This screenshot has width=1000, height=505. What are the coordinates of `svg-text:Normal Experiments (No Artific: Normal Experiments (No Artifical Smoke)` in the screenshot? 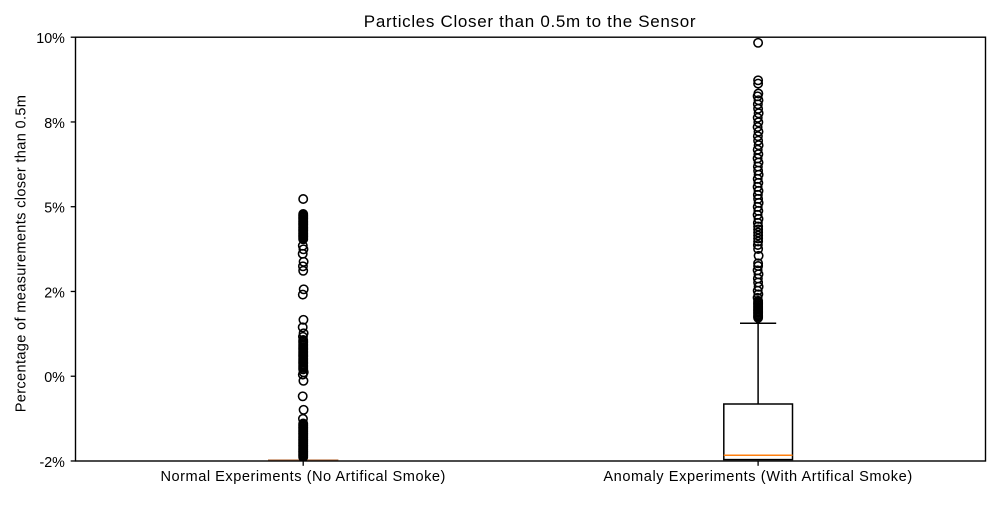 It's located at (302, 477).